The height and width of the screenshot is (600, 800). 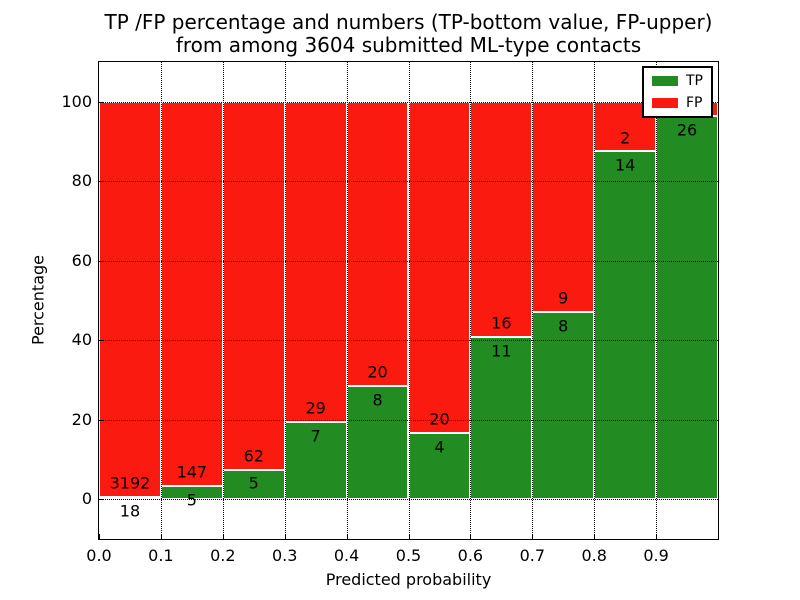 I want to click on x-axis-label: Predicted probability, so click(x=408, y=579).